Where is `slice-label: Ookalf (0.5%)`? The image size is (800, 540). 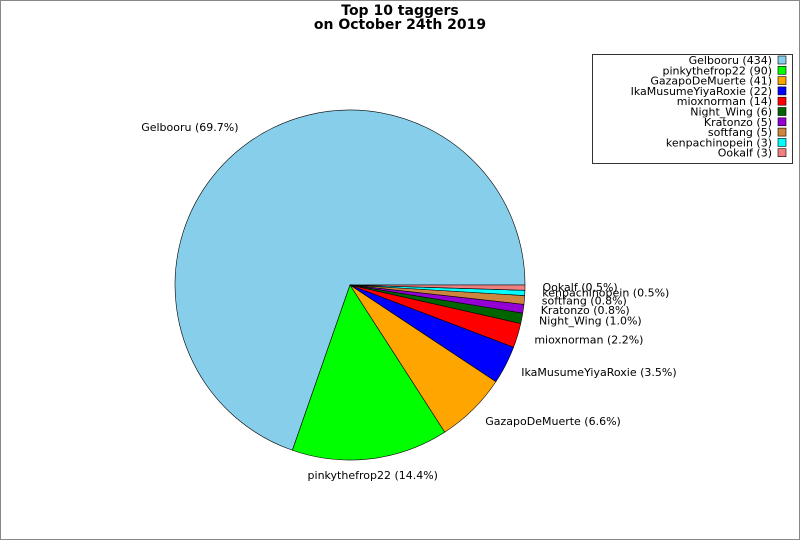 slice-label: Ookalf (0.5%) is located at coordinates (579, 287).